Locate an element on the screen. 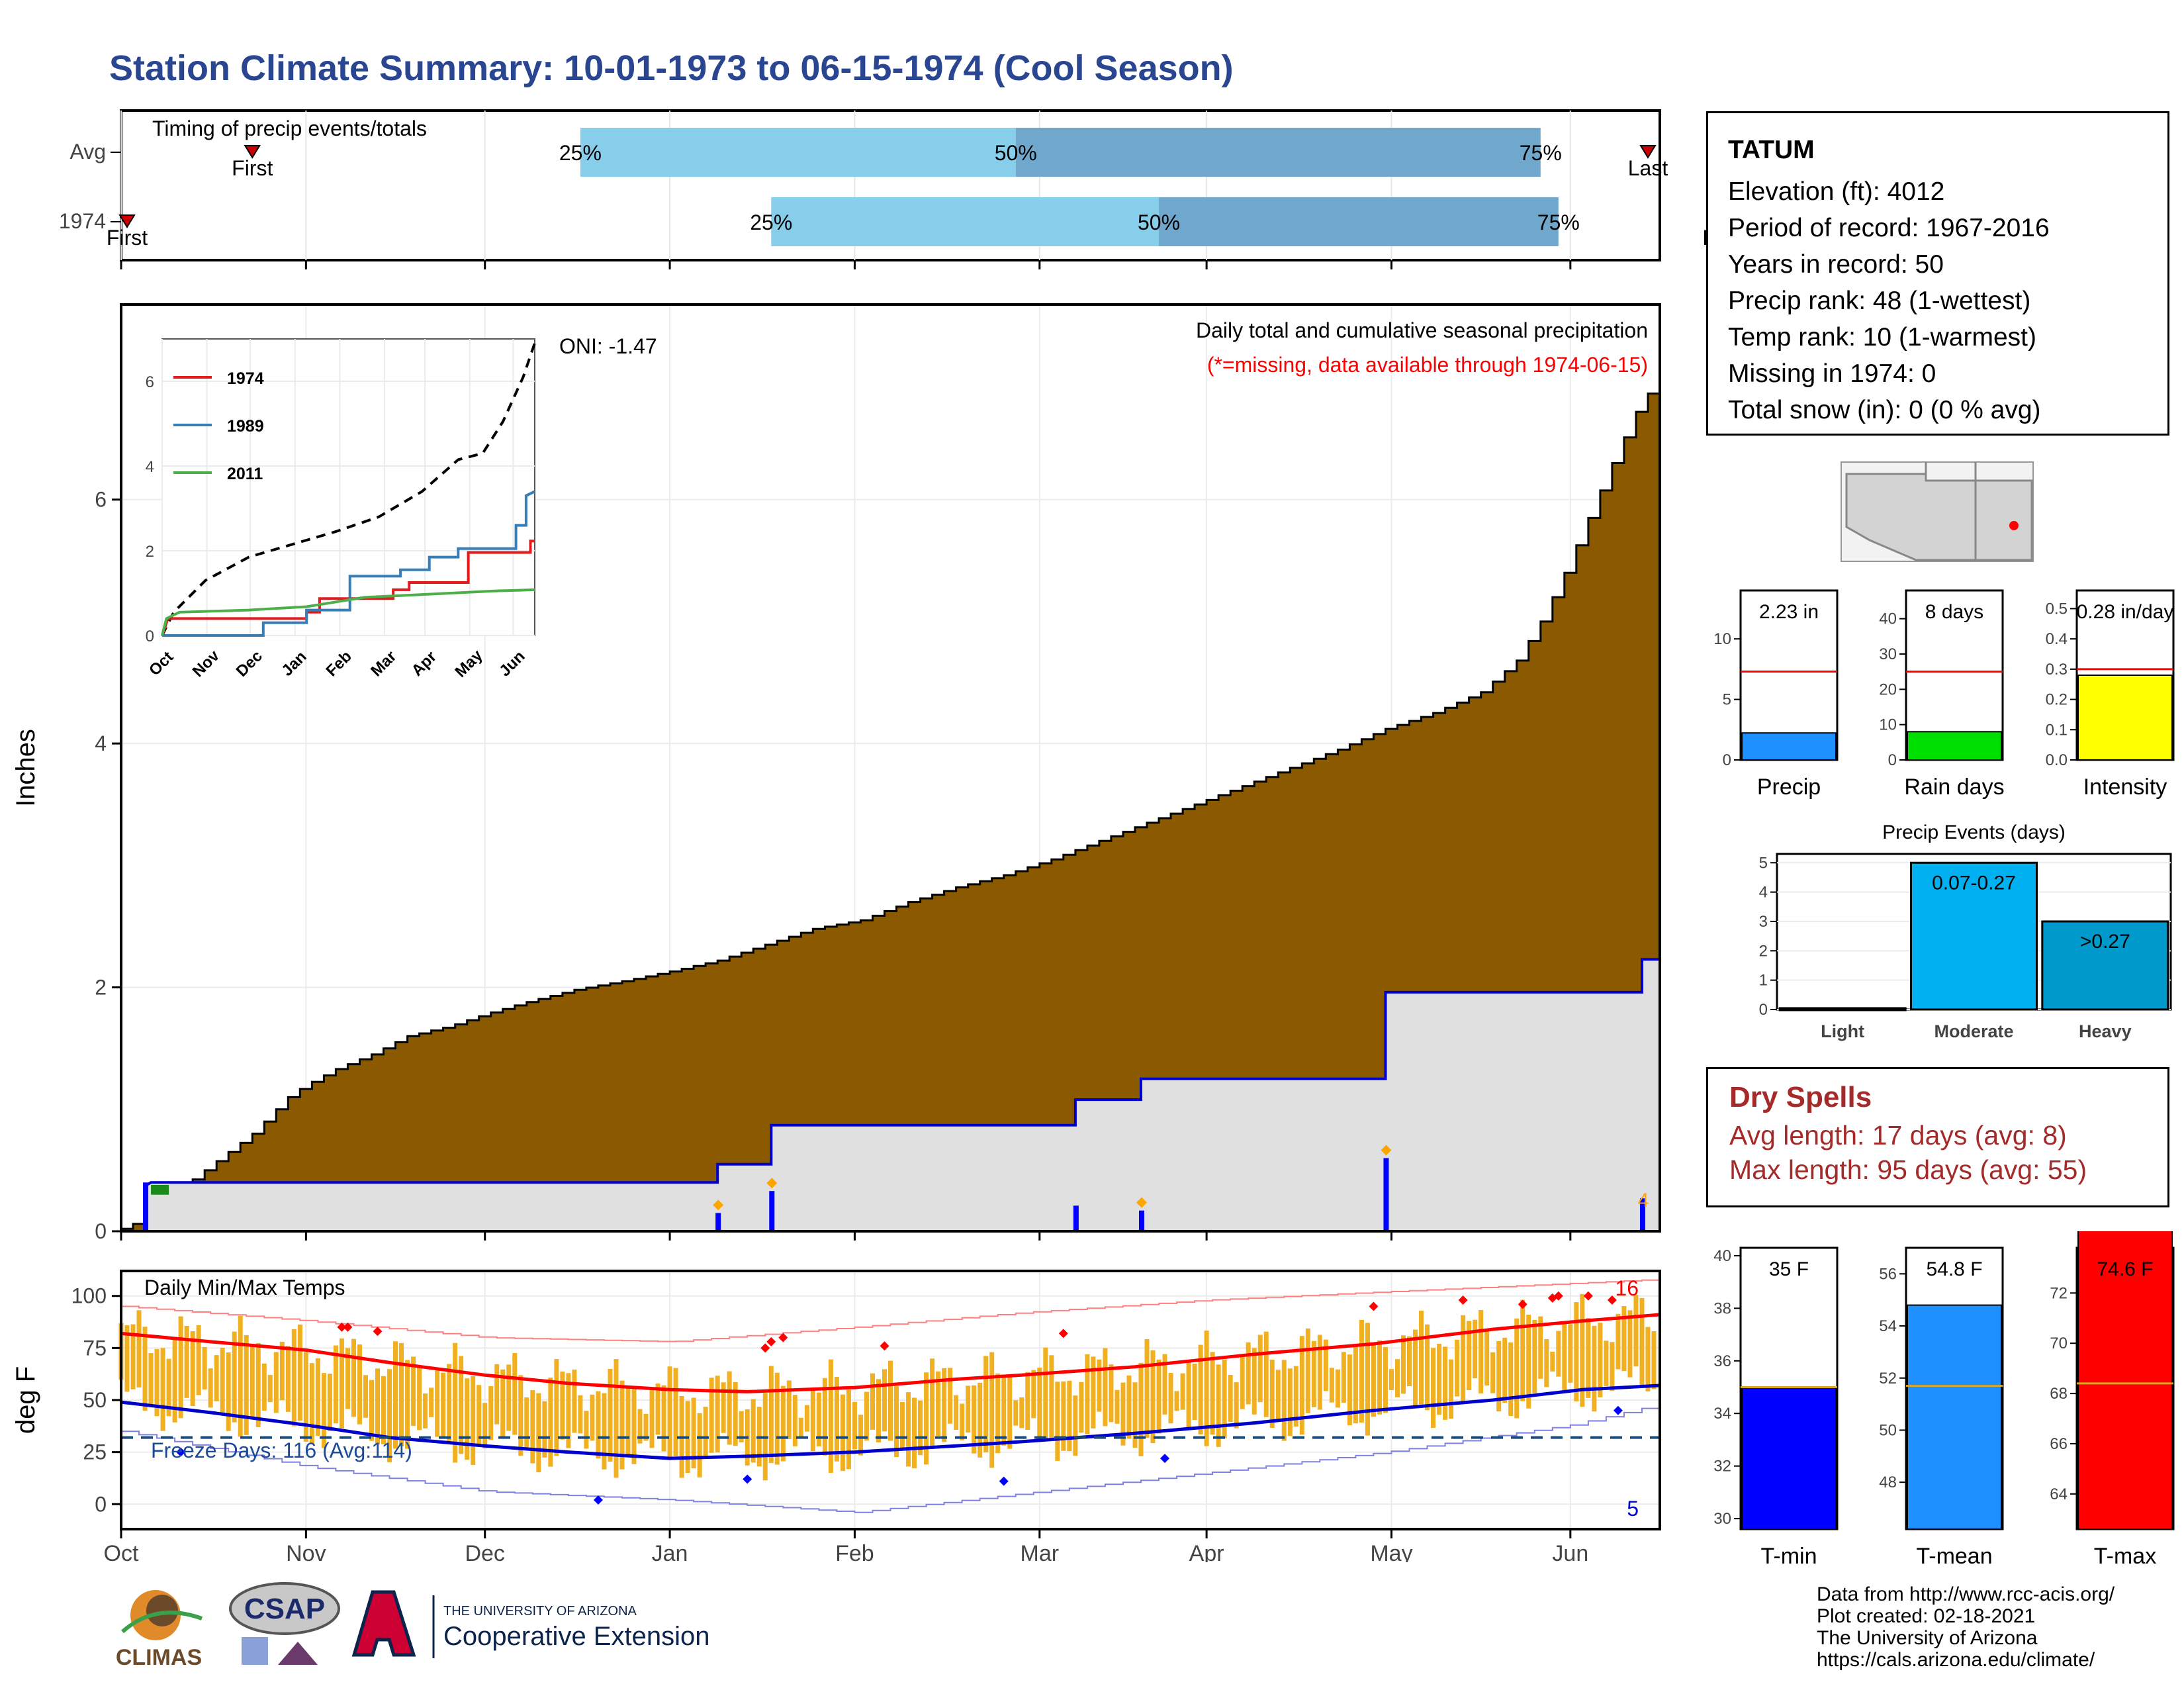 The height and width of the screenshot is (1688, 2184). panel-name-label: Intensity is located at coordinates (2125, 787).